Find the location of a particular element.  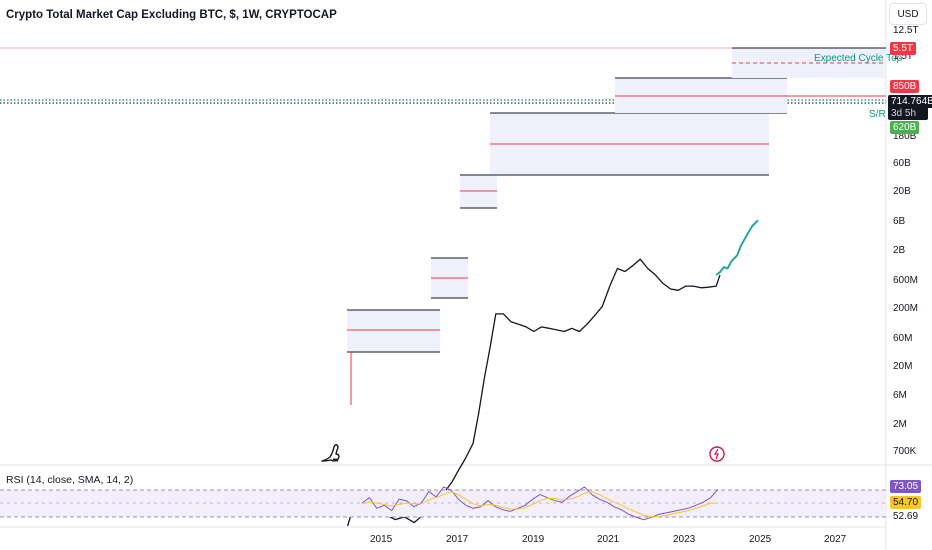

projection-series is located at coordinates (737, 247).